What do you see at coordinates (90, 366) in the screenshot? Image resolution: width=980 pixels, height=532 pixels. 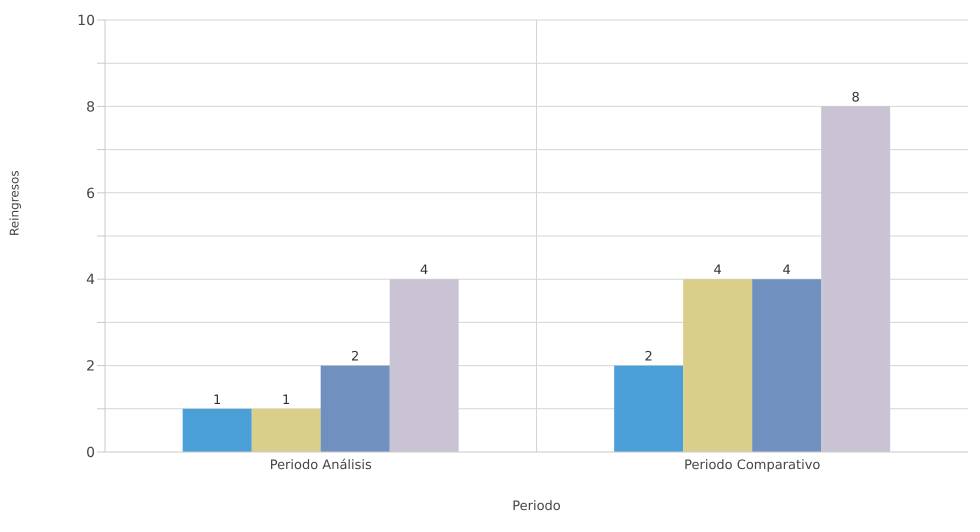 I see `y-tick-label: 2` at bounding box center [90, 366].